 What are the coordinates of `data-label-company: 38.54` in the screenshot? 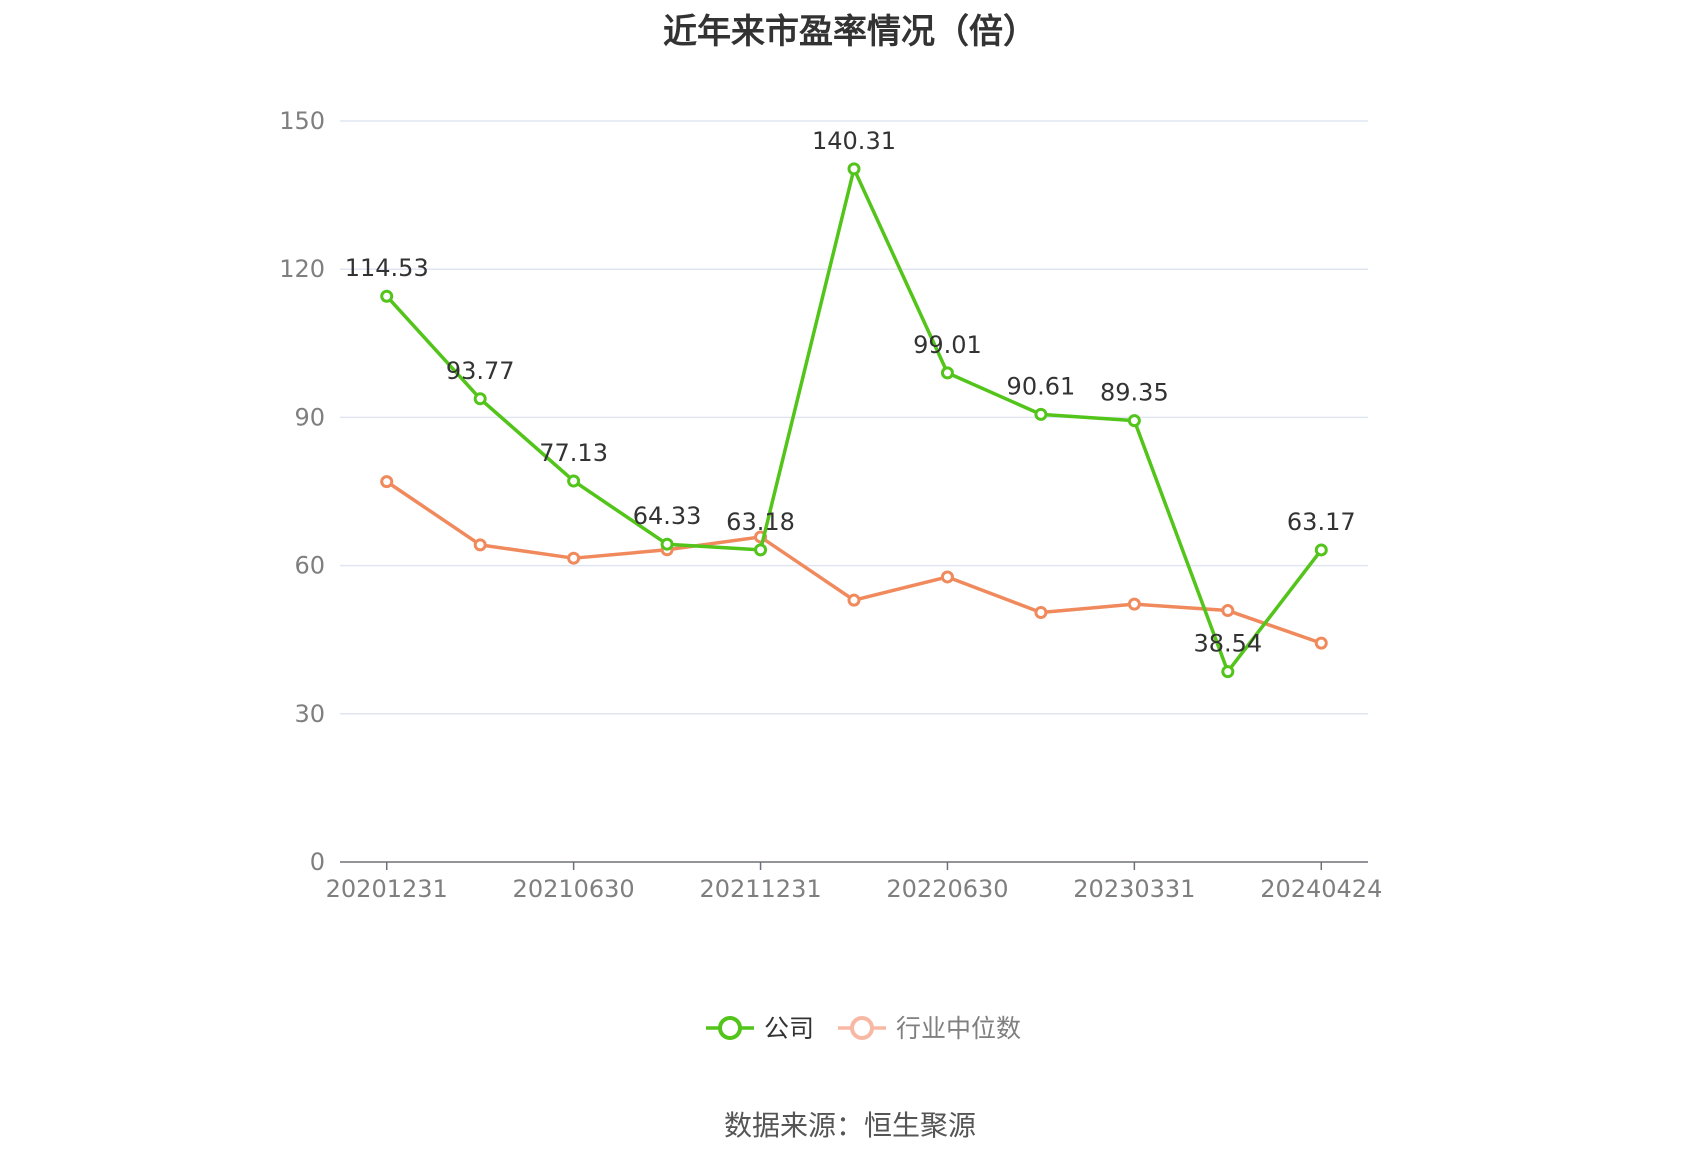 It's located at (1227, 644).